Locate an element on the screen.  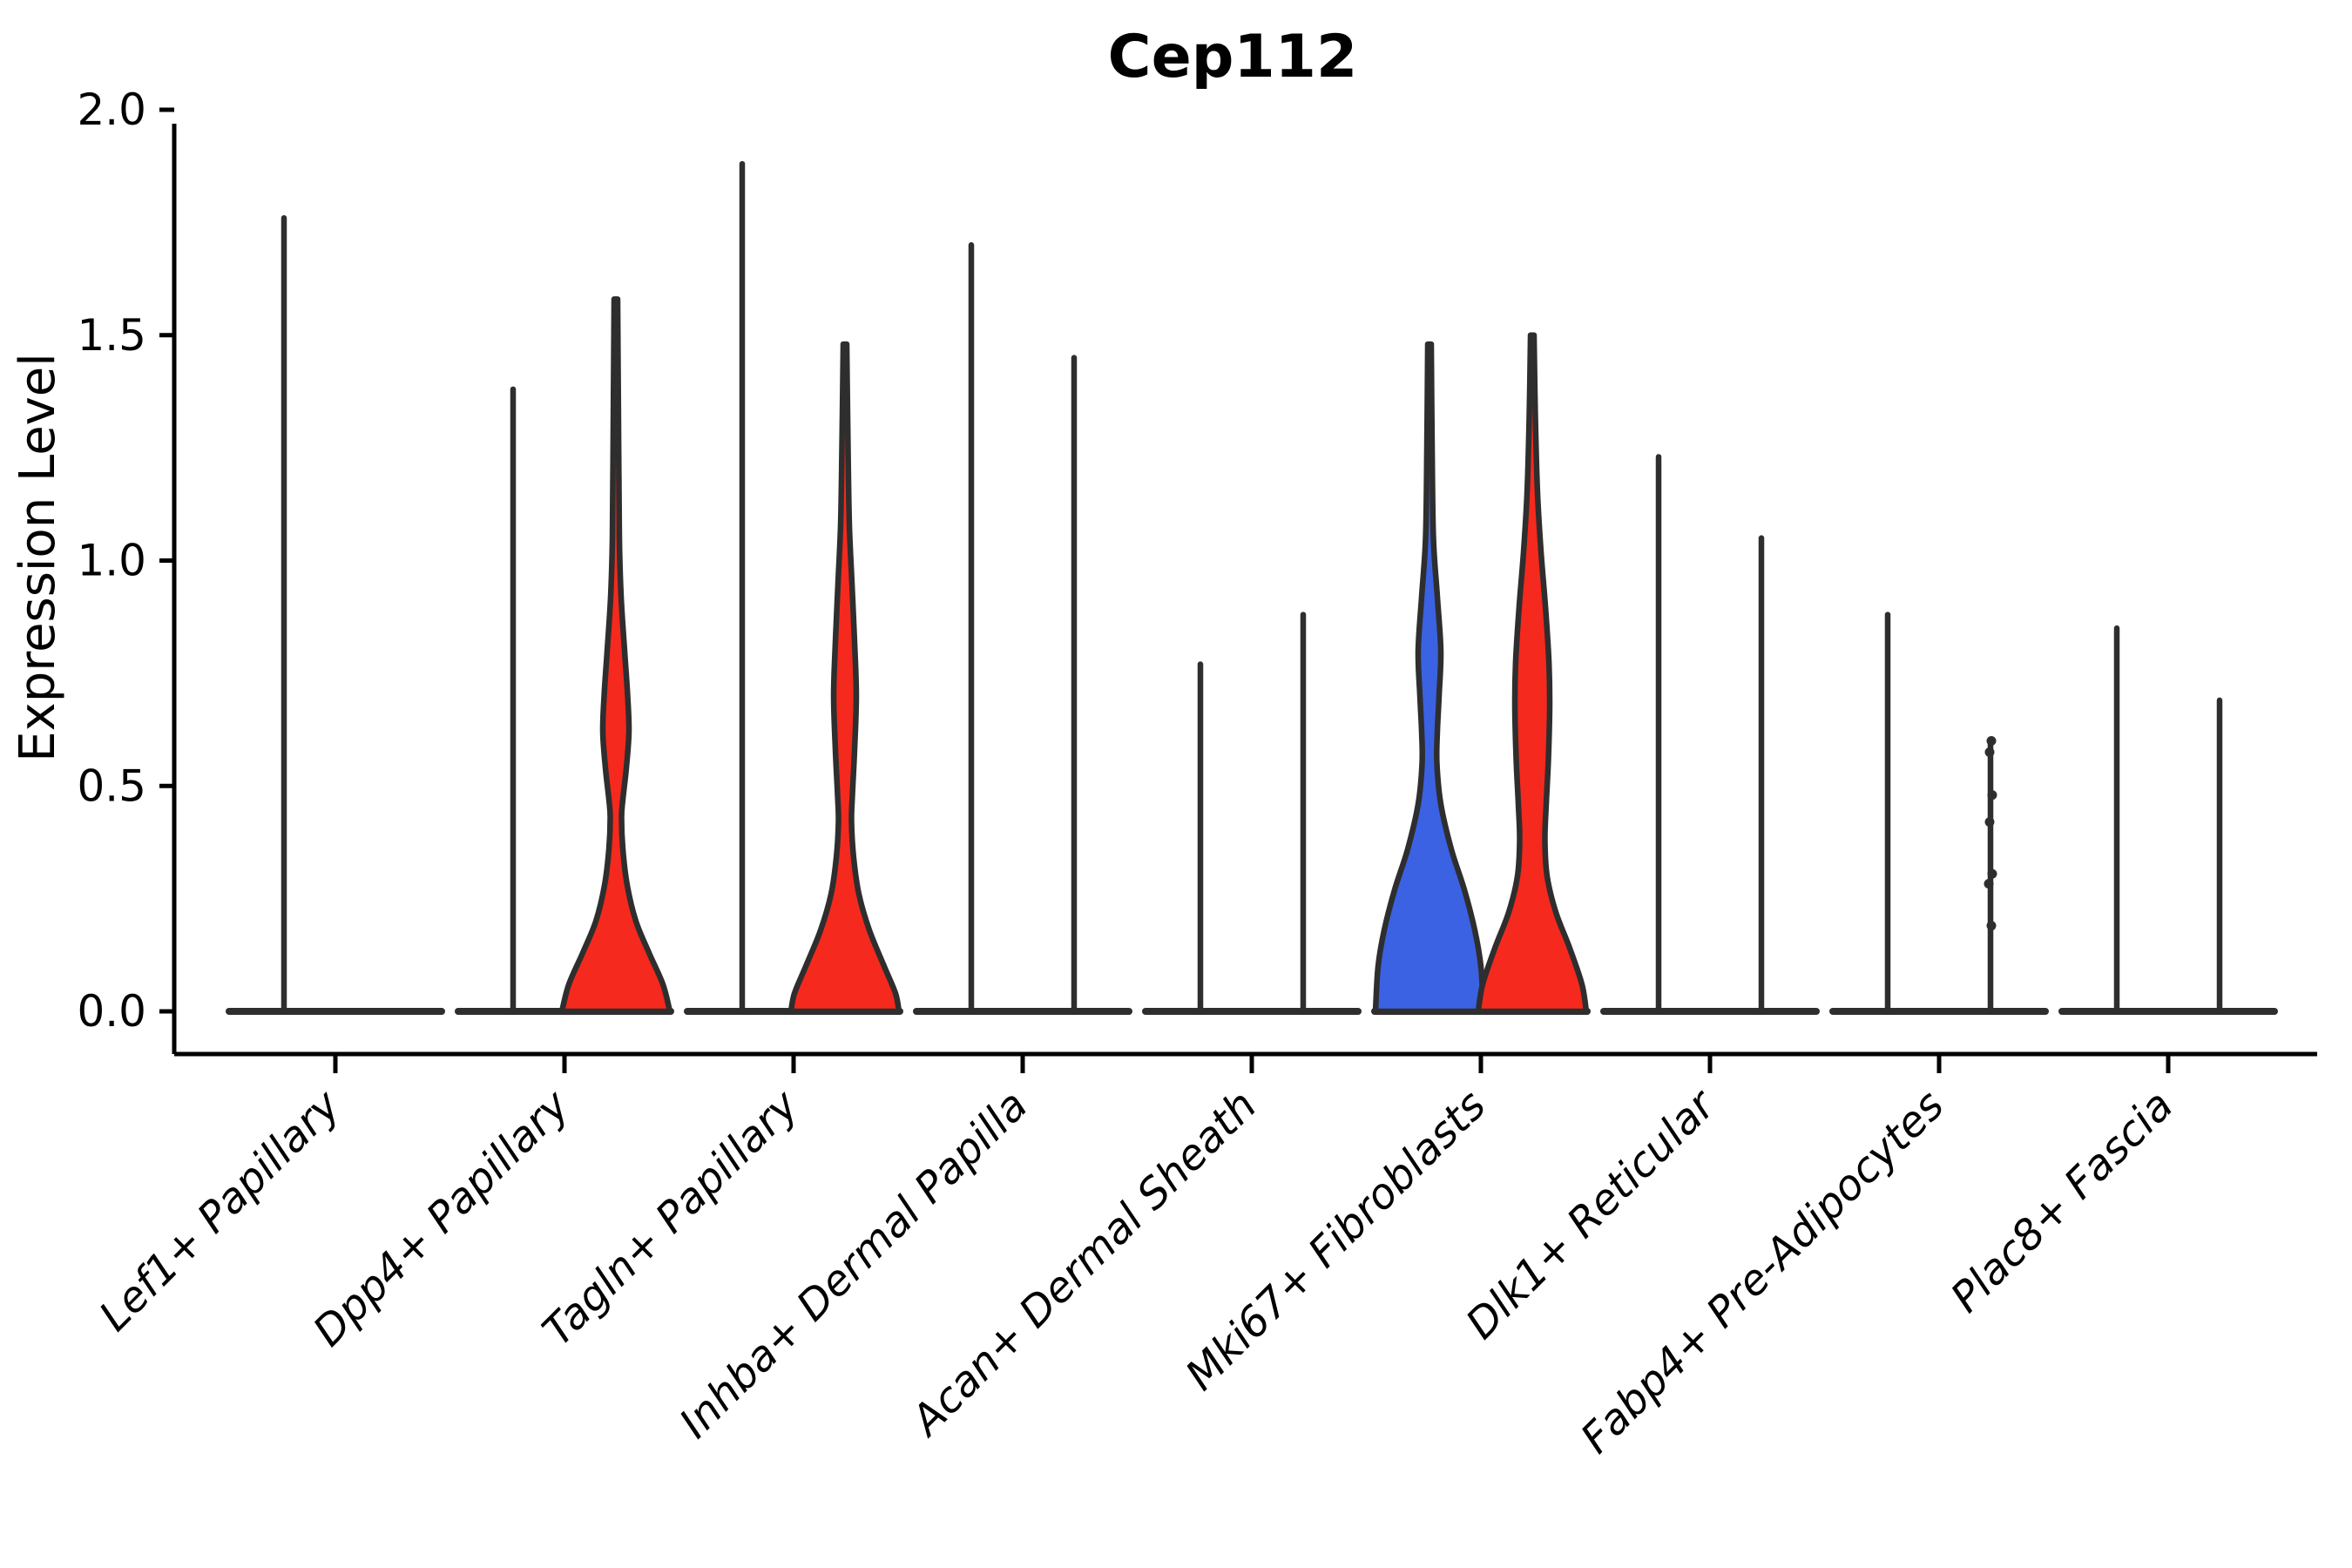
y-axis-label: Expression Level is located at coordinates (38, 557).